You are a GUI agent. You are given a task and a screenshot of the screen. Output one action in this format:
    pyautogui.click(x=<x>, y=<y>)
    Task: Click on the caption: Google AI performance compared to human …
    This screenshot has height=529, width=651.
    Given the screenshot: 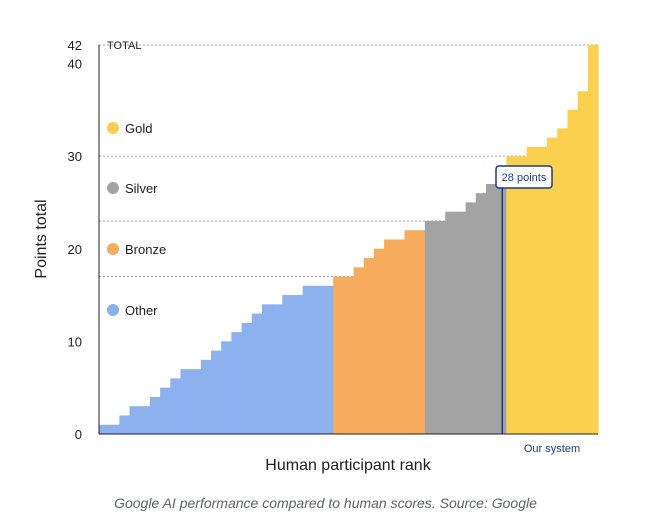 What is the action you would take?
    pyautogui.click(x=325, y=503)
    